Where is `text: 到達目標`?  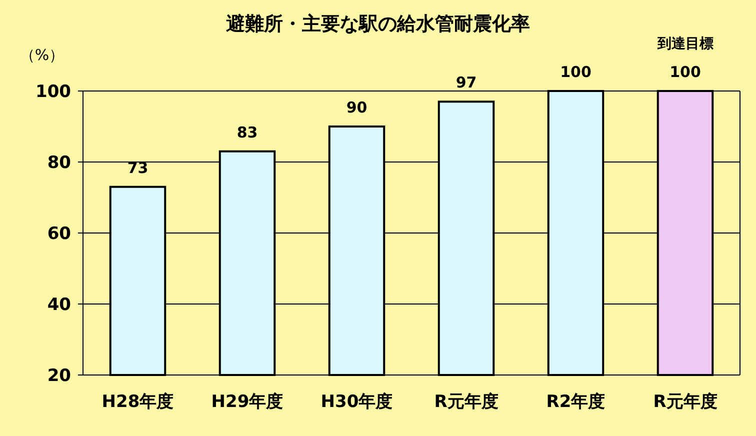
text: 到達目標 is located at coordinates (685, 44).